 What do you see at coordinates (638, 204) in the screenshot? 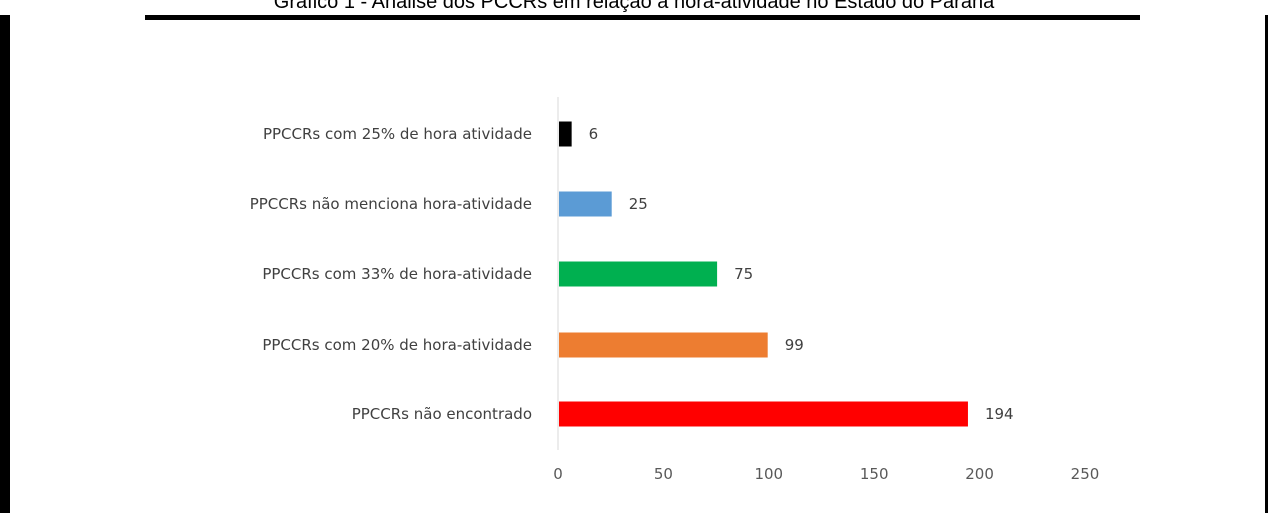
I see `data-label: 25` at bounding box center [638, 204].